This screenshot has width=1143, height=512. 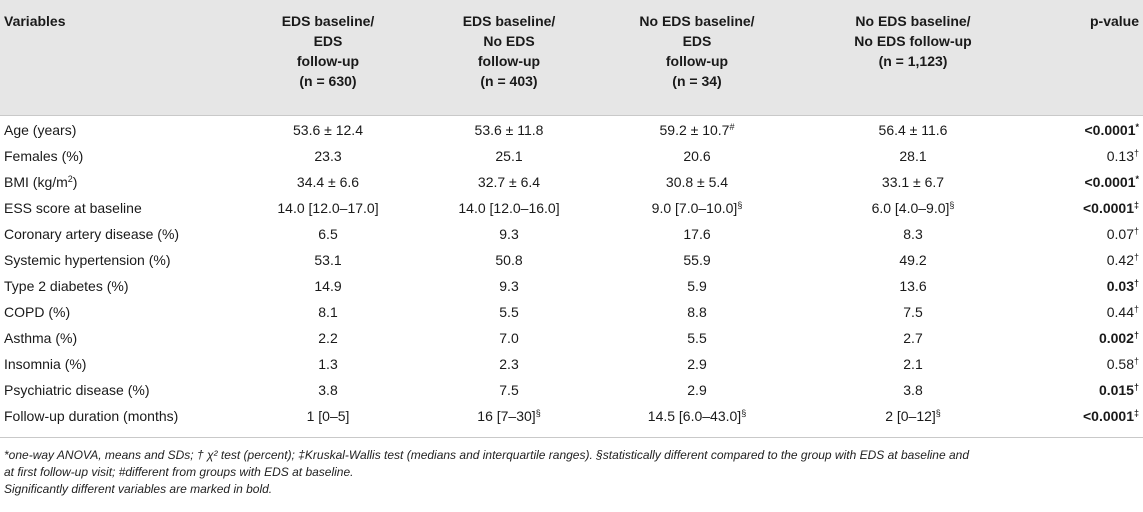 I want to click on cell-text: 30.8 ± 5.4, so click(x=697, y=182).